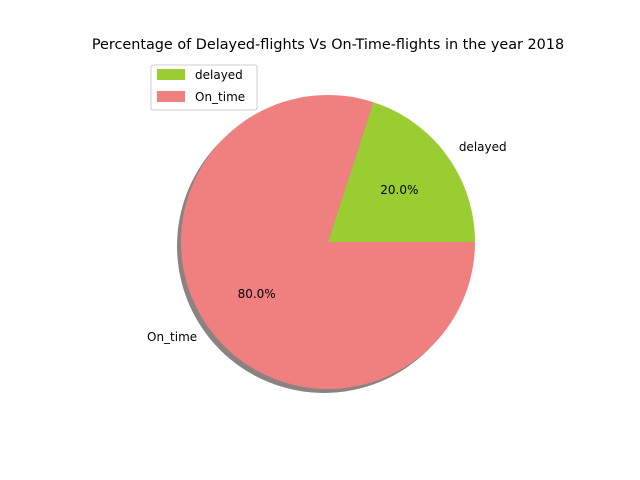  Describe the element at coordinates (219, 75) in the screenshot. I see `legend-label-delayed: delayed` at that location.